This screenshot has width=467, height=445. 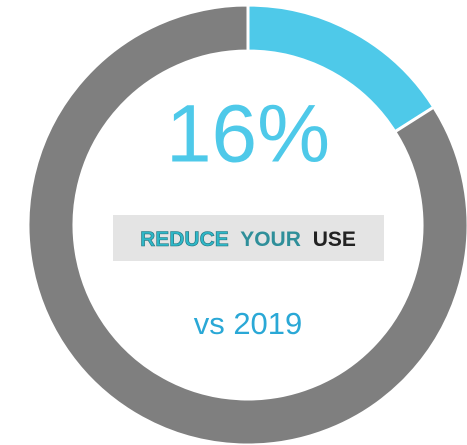 I want to click on value-label: 16%, so click(x=248, y=134).